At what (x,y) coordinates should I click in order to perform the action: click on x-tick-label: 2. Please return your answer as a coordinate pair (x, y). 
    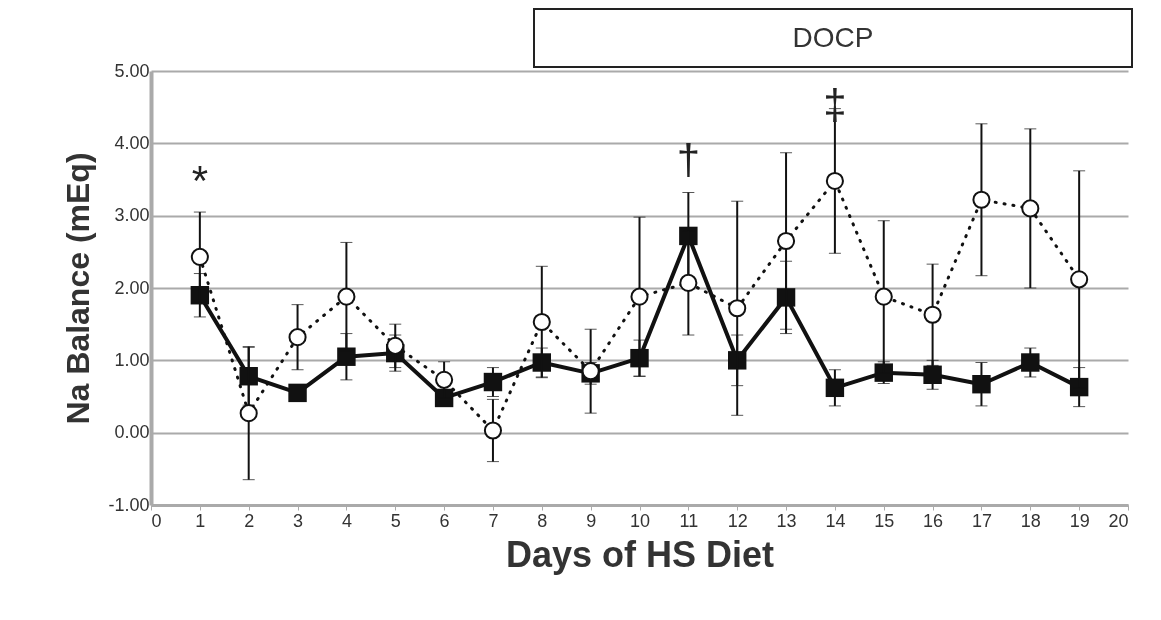
    Looking at the image, I should click on (249, 520).